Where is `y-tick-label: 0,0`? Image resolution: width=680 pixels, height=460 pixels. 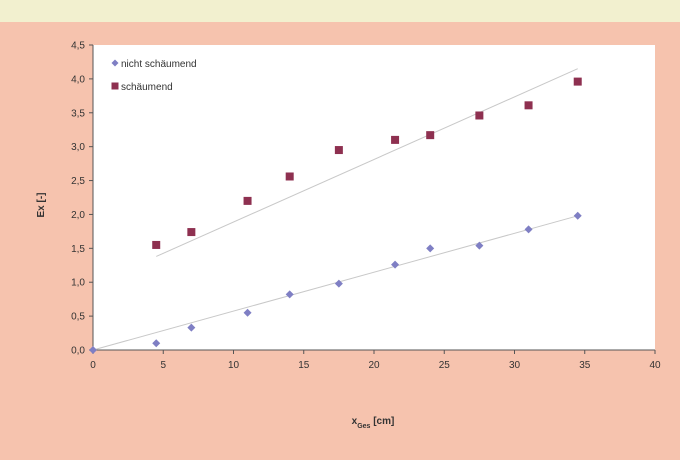
y-tick-label: 0,0 is located at coordinates (78, 351).